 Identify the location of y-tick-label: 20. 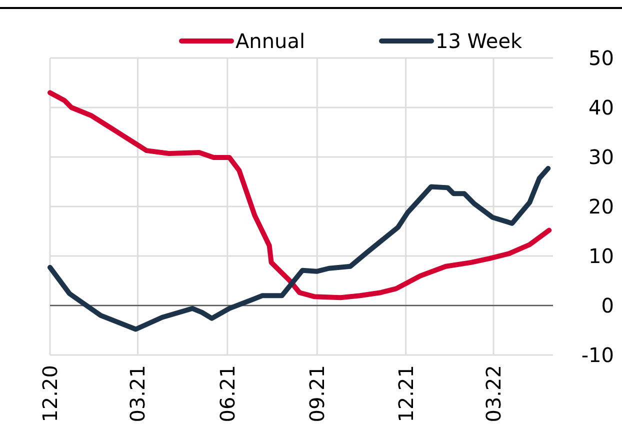
(601, 206).